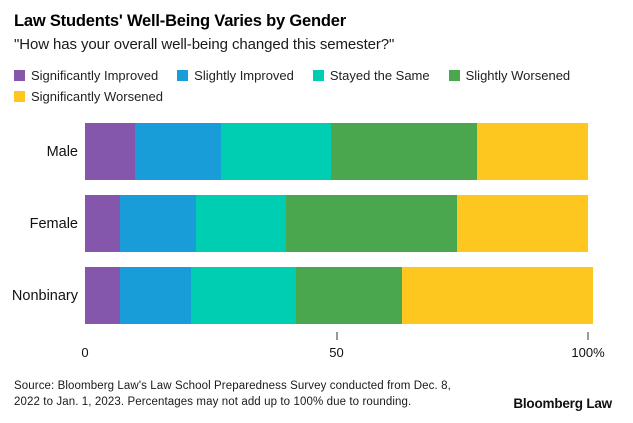 The width and height of the screenshot is (633, 423). Describe the element at coordinates (44, 295) in the screenshot. I see `category-label-nonbinary: Nonbinary` at that location.